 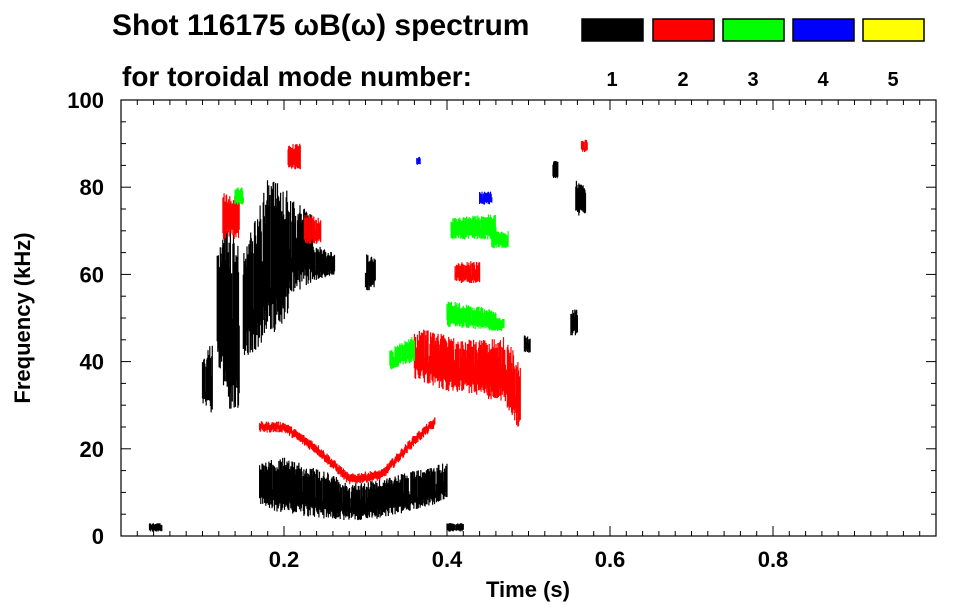 What do you see at coordinates (612, 54) in the screenshot?
I see `legend-entry-mode-1: 1` at bounding box center [612, 54].